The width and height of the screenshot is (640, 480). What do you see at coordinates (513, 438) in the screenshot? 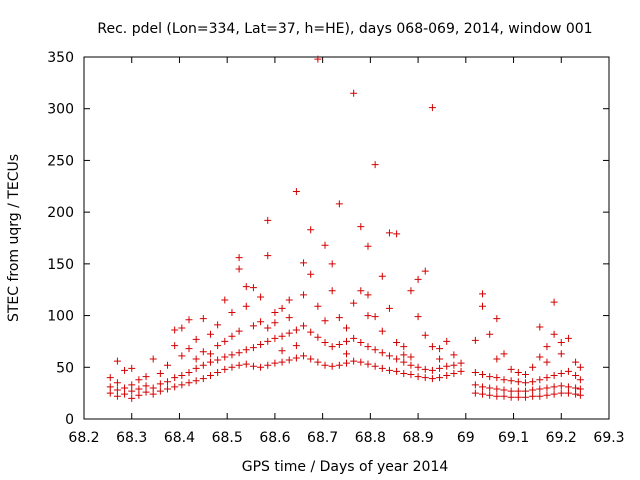
I see `x-tick-label: 69.1` at bounding box center [513, 438].